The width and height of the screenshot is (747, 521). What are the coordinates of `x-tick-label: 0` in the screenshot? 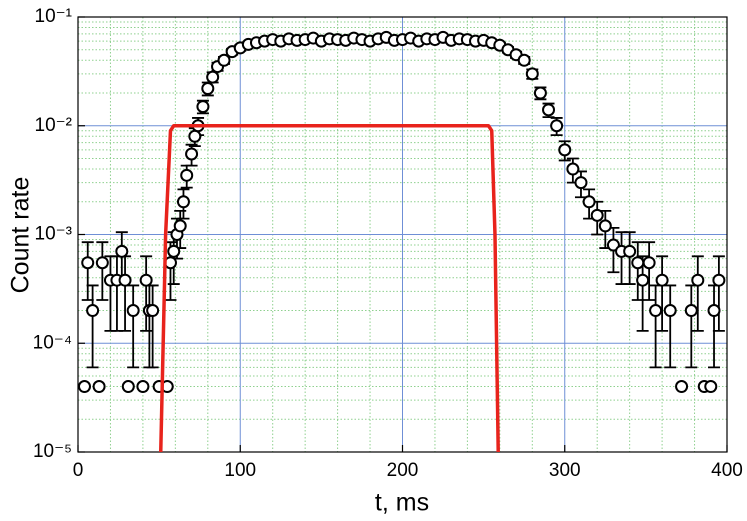 It's located at (78, 470).